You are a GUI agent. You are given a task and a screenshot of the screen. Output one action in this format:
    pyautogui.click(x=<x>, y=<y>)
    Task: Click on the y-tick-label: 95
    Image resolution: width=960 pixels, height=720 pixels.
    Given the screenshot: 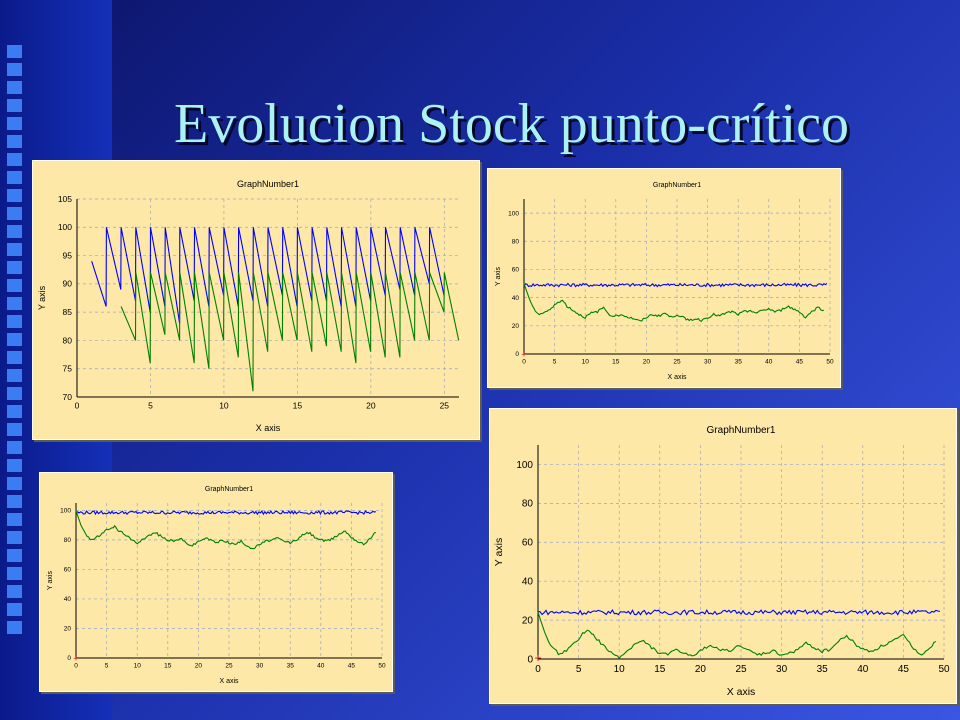 What is the action you would take?
    pyautogui.click(x=68, y=255)
    